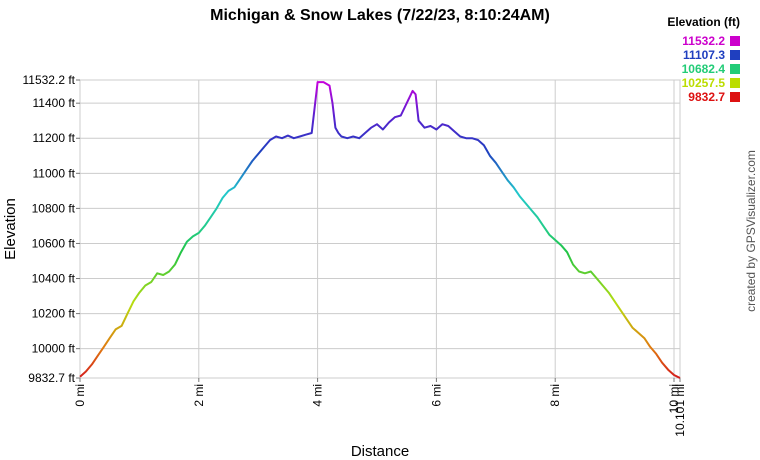 This screenshot has height=460, width=760. Describe the element at coordinates (436, 395) in the screenshot. I see `x-tick-label: 6 mi` at that location.